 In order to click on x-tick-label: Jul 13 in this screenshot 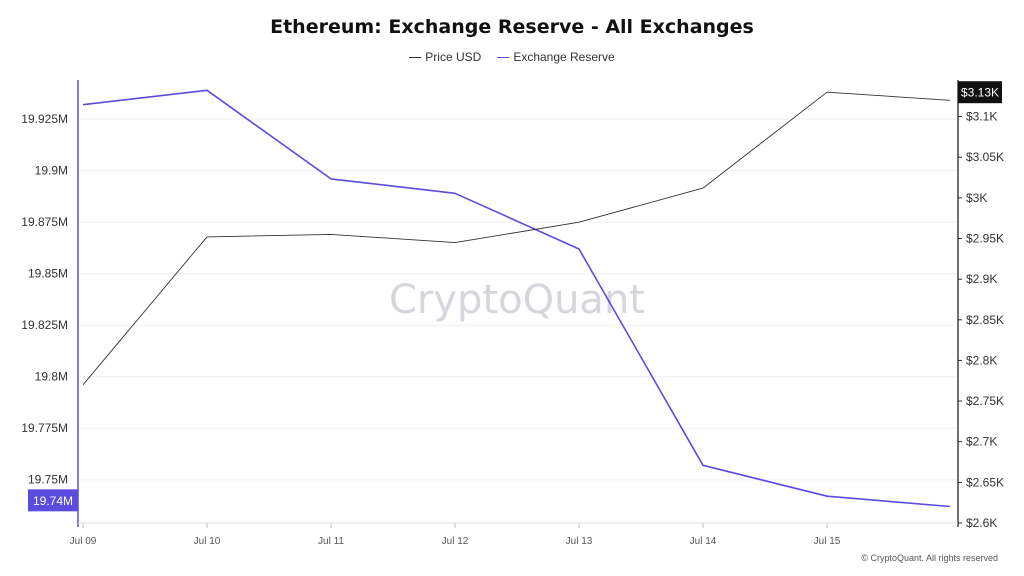, I will do `click(579, 541)`.